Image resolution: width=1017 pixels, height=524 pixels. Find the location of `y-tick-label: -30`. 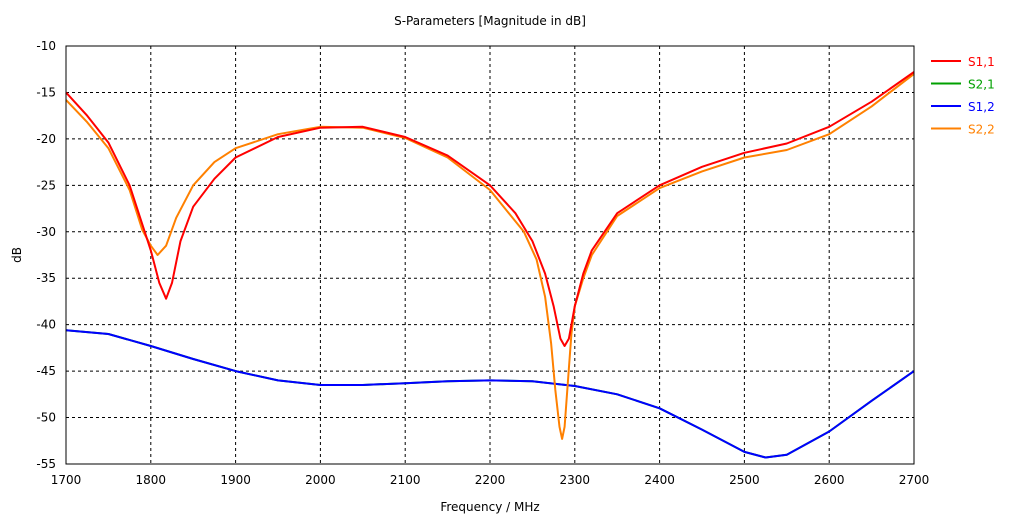

y-tick-label: -30 is located at coordinates (46, 232).